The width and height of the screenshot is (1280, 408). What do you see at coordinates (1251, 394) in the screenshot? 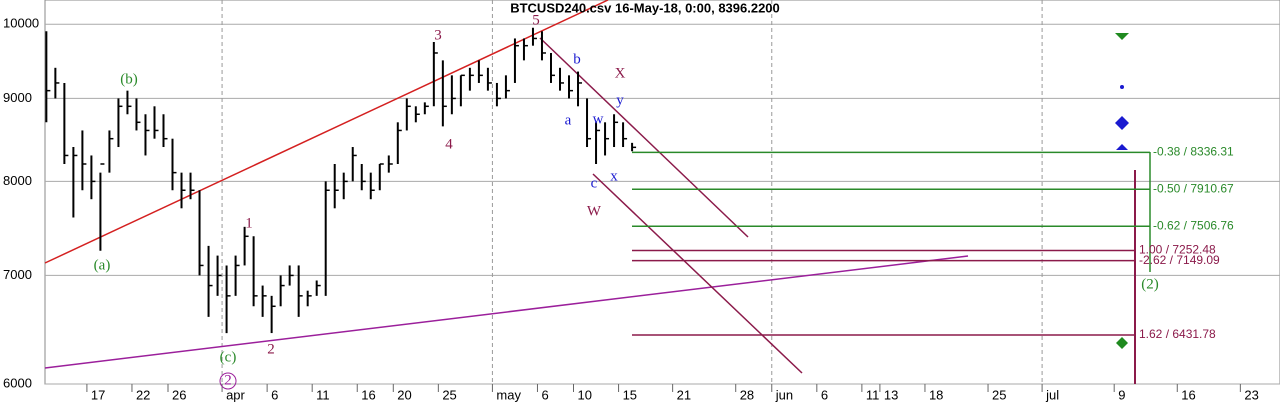
I see `x-tick-label: 23` at bounding box center [1251, 394].